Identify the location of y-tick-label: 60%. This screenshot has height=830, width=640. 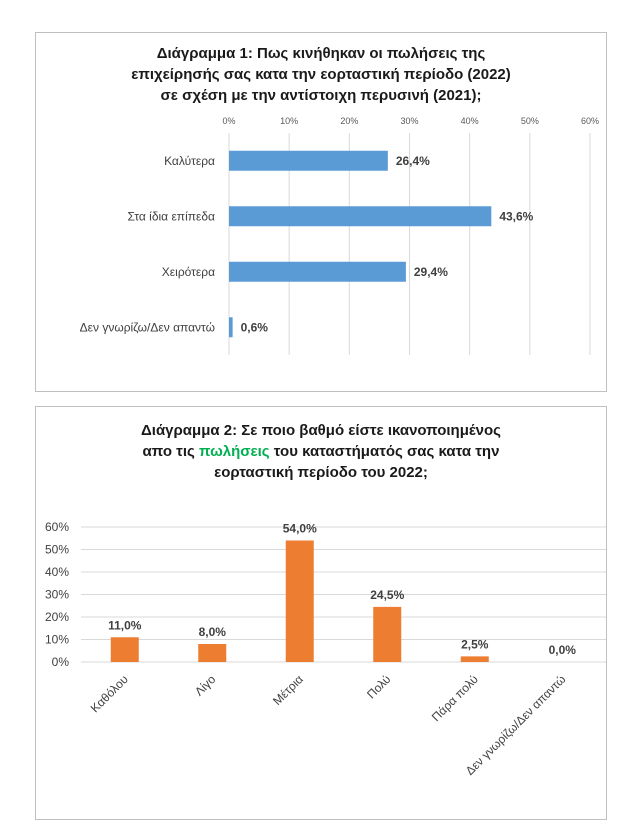
(57, 527).